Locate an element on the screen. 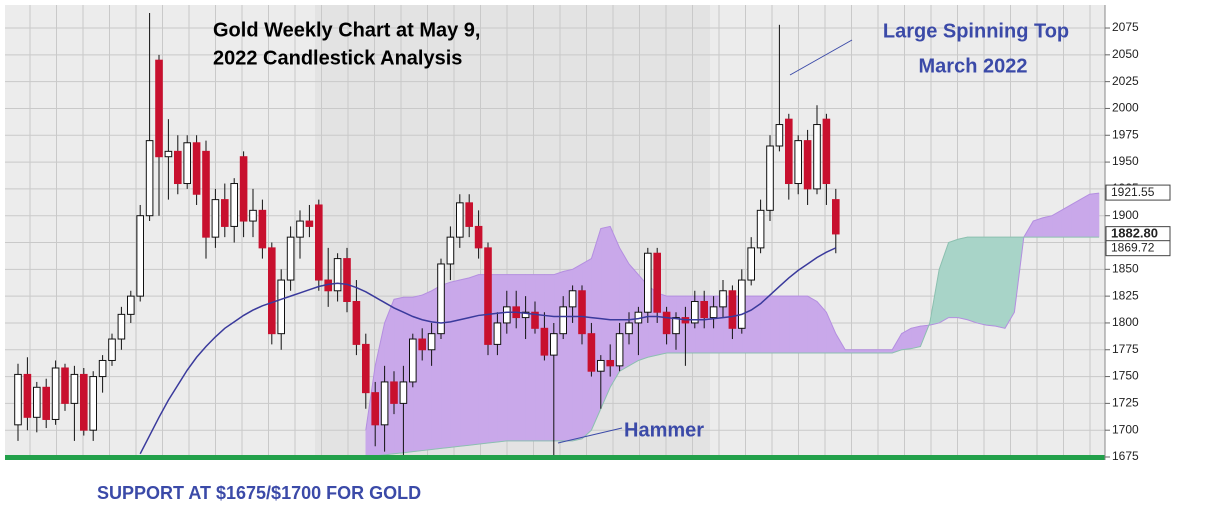 Image resolution: width=1213 pixels, height=530 pixels. price-label: 1869.72 is located at coordinates (1133, 247).